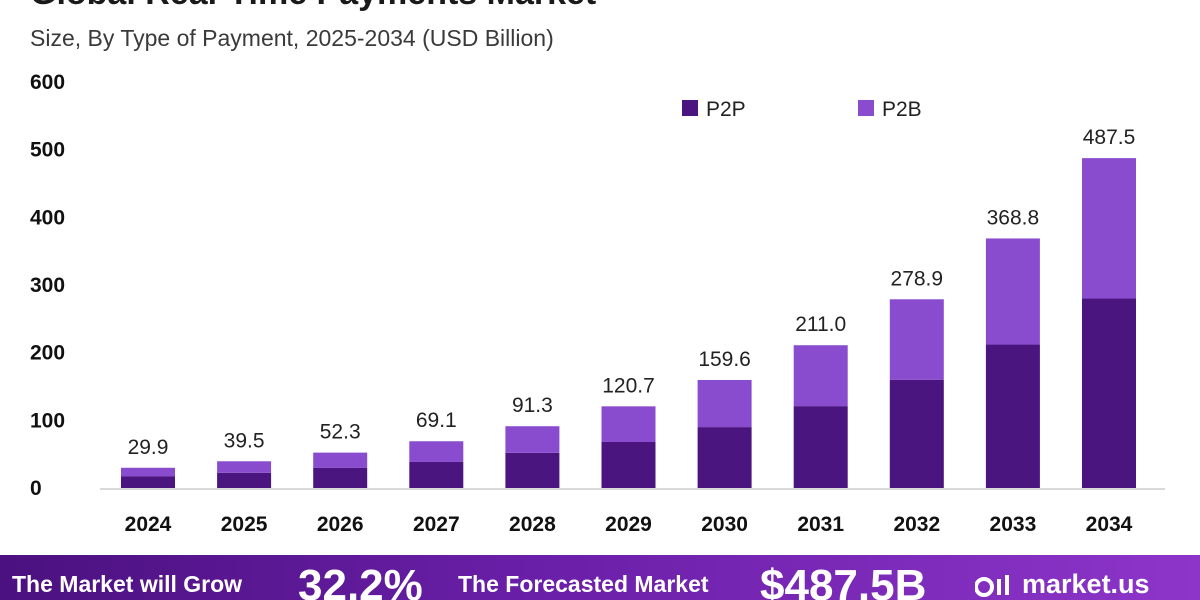 This screenshot has height=600, width=1200. Describe the element at coordinates (148, 447) in the screenshot. I see `data-label-2024: 29.9` at that location.